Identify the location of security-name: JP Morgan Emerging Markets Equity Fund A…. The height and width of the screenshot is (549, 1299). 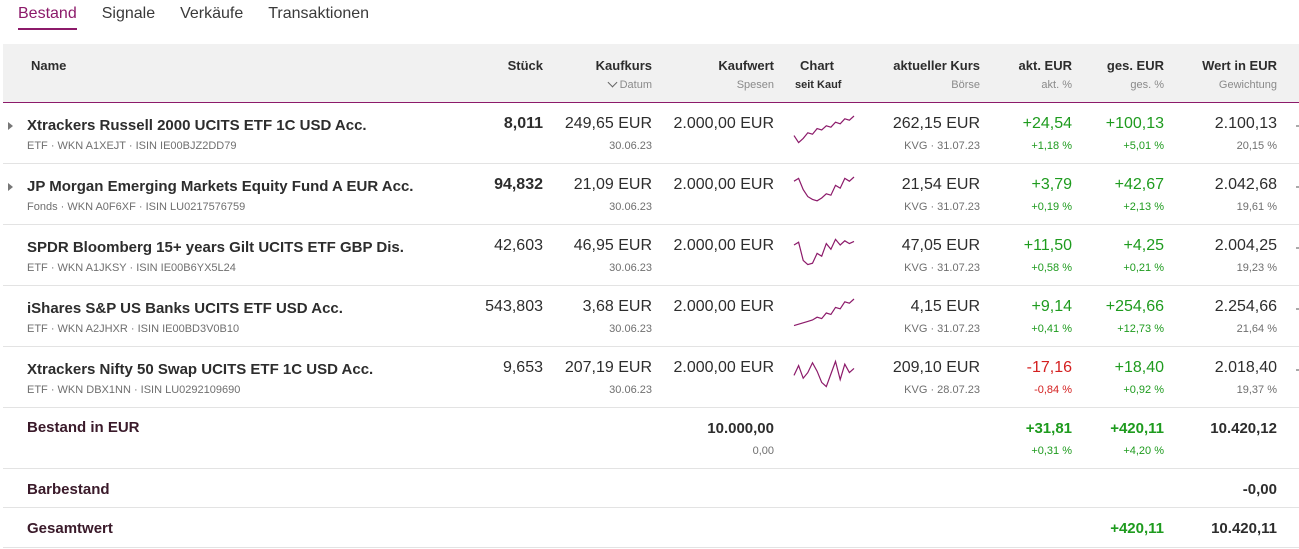
(220, 186).